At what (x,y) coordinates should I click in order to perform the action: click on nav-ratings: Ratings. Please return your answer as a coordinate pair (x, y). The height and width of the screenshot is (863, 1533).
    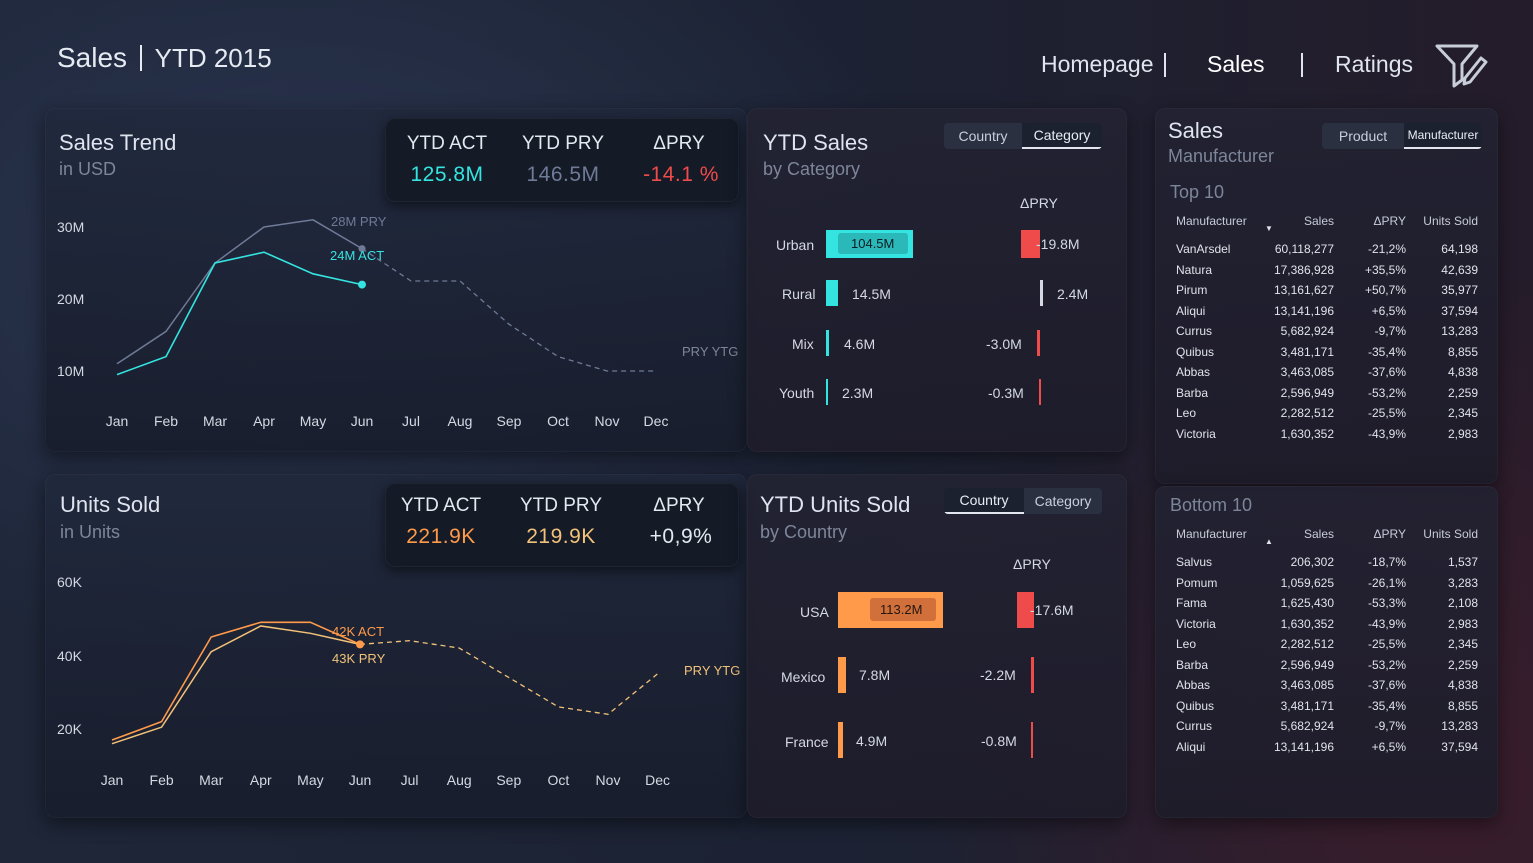
    Looking at the image, I should click on (1374, 64).